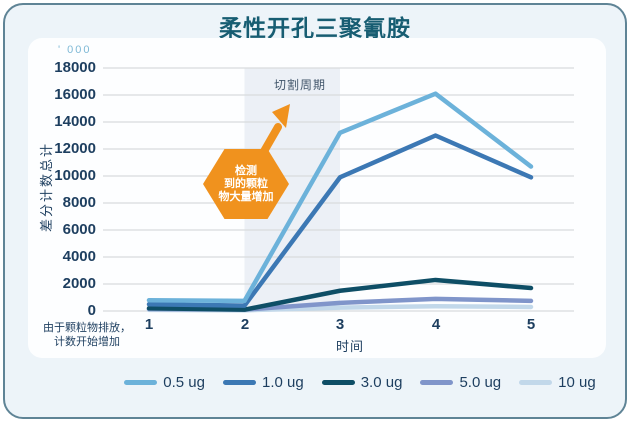 The image size is (630, 422). Describe the element at coordinates (480, 382) in the screenshot. I see `legend-label: 5.0 ug` at that location.